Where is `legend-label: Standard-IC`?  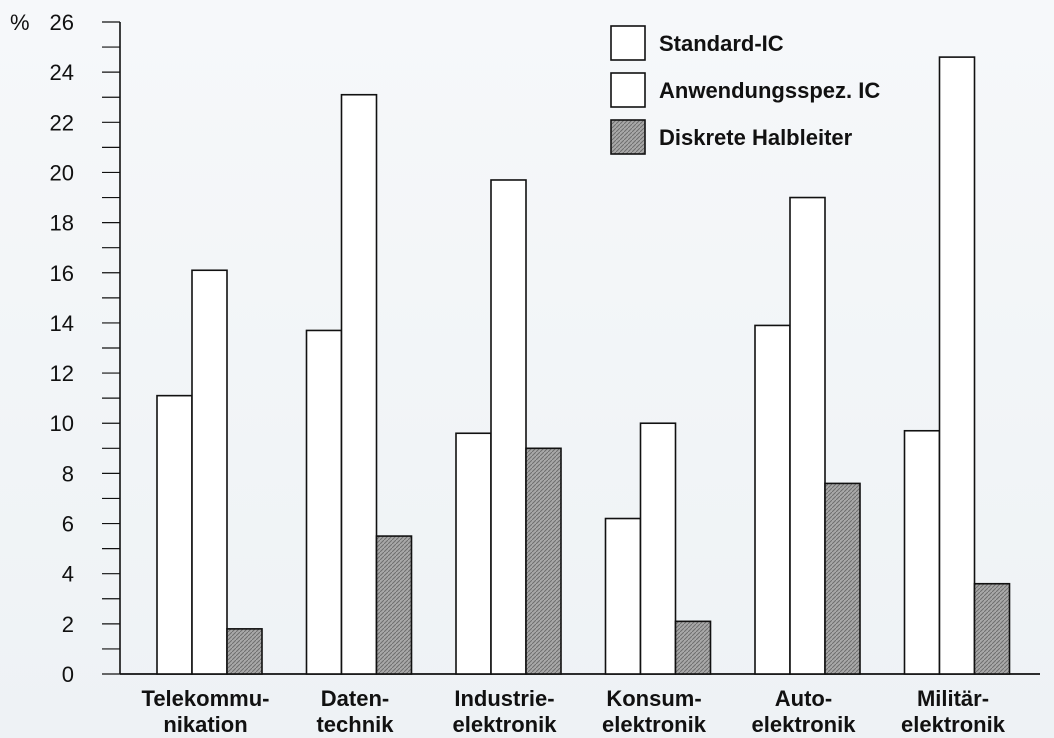 legend-label: Standard-IC is located at coordinates (721, 43).